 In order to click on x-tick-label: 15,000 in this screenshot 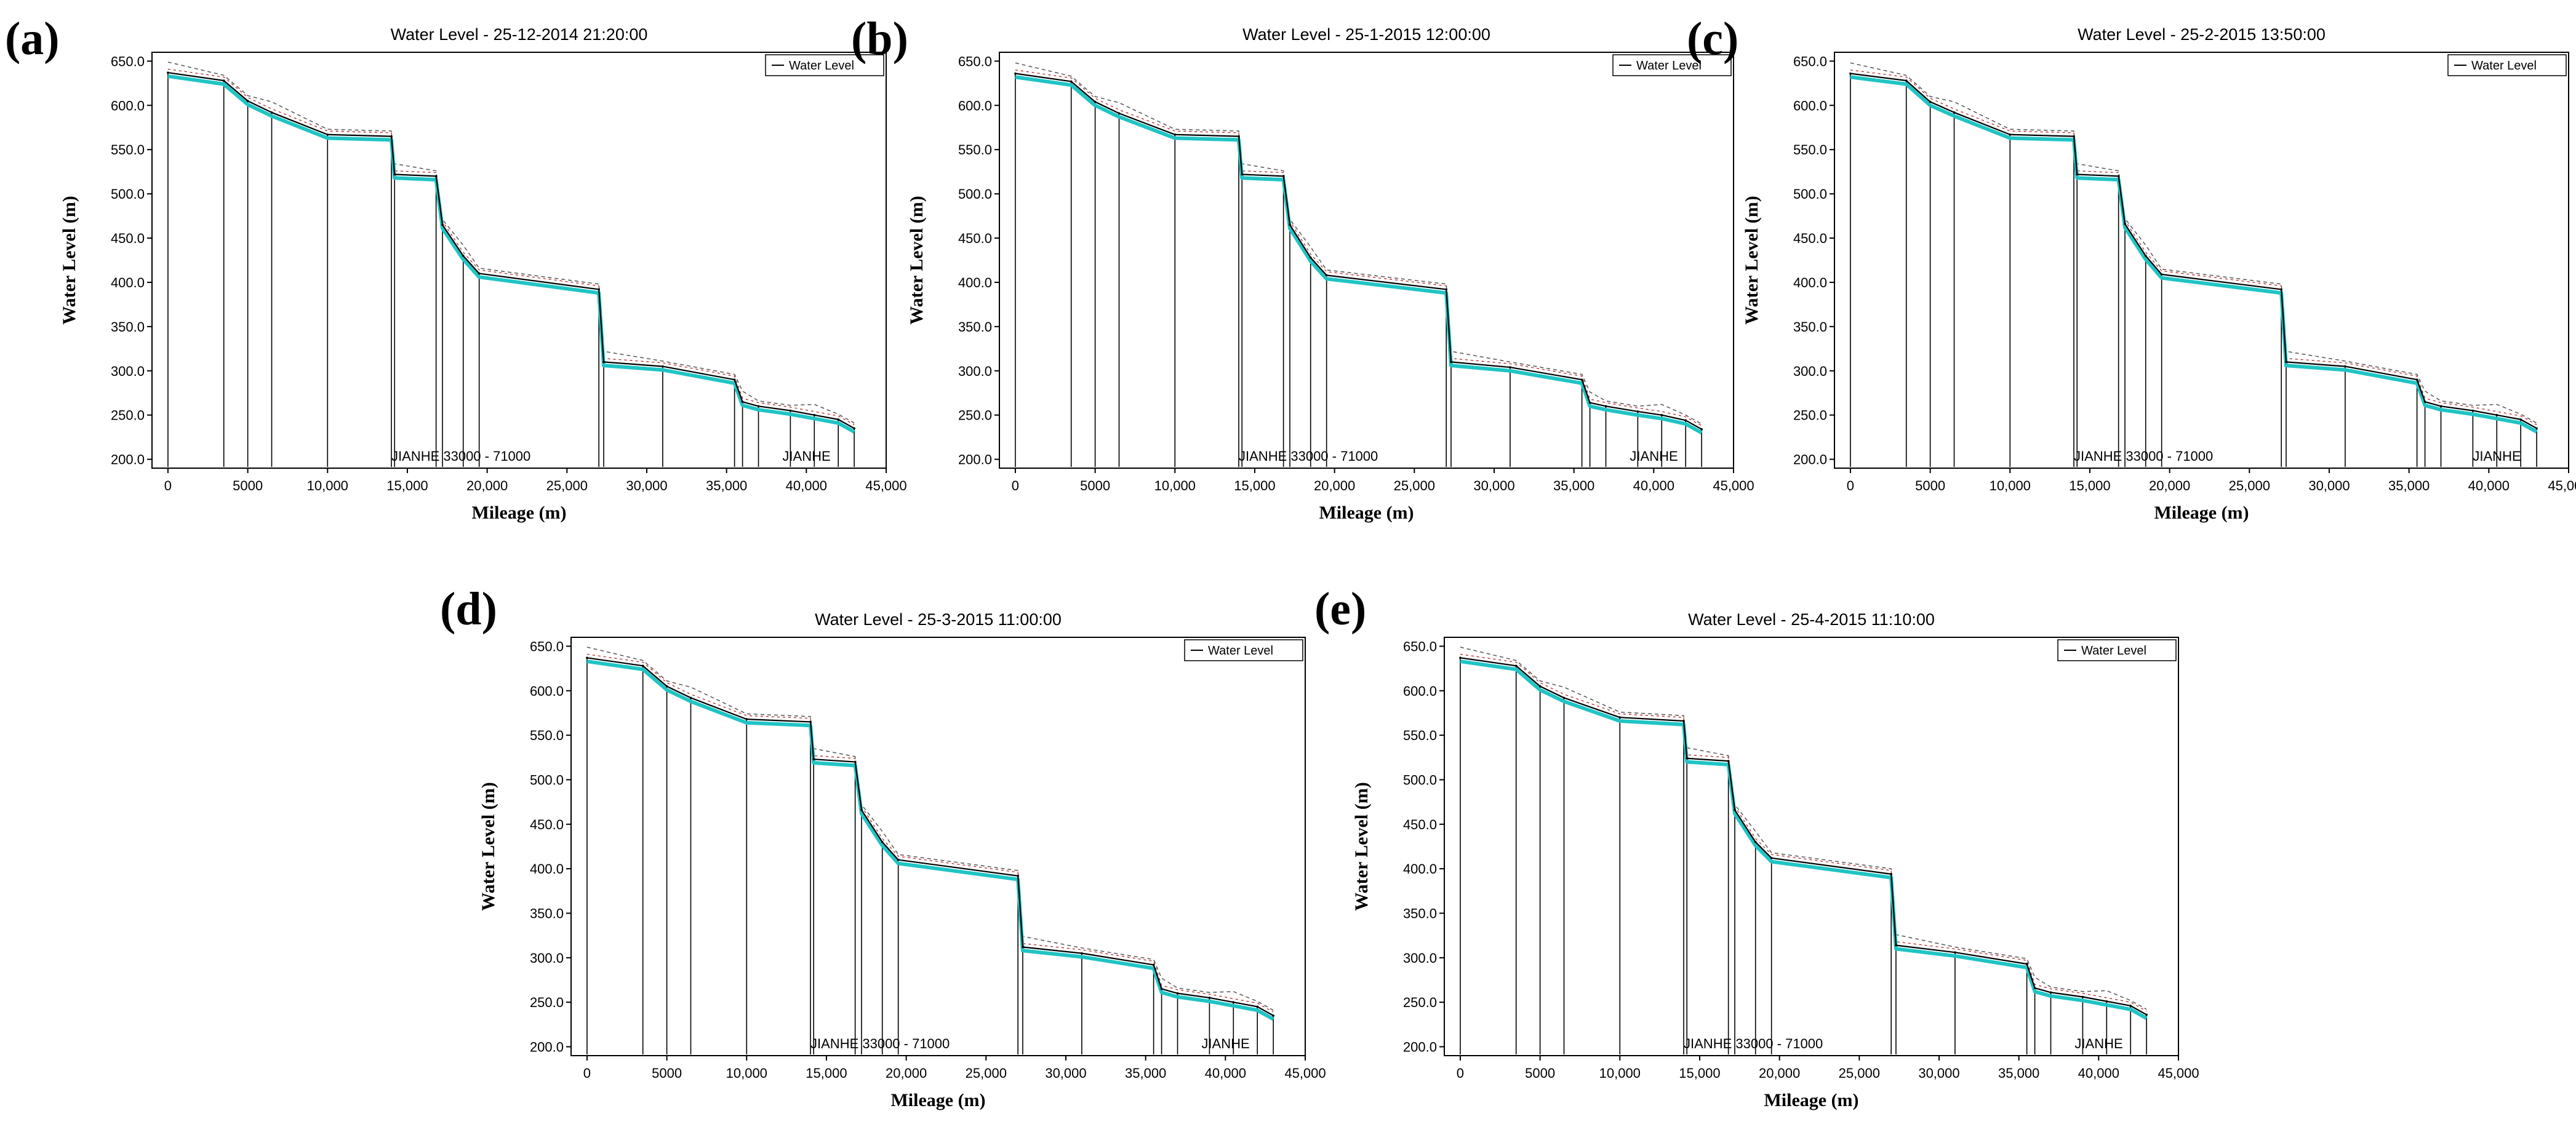, I will do `click(1254, 485)`.